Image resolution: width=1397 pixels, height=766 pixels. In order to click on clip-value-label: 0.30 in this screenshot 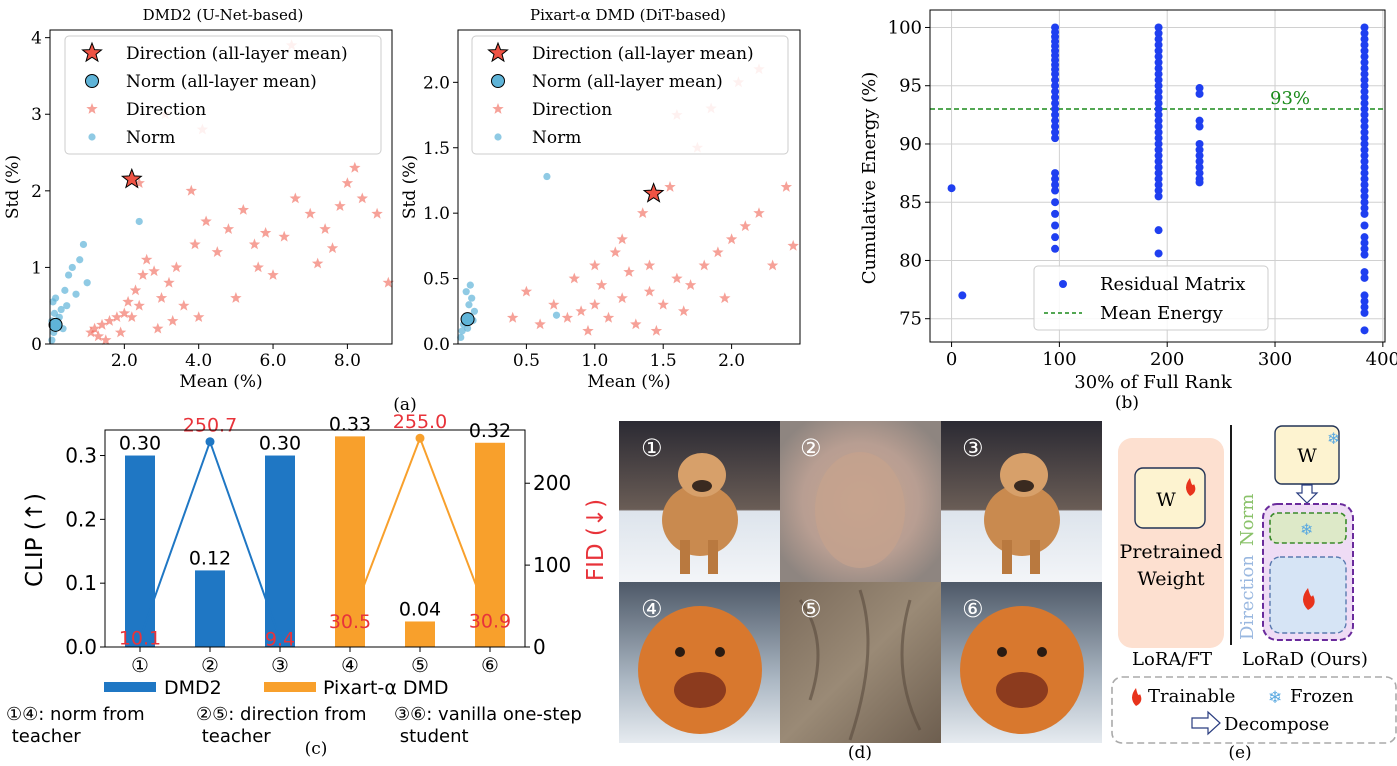, I will do `click(140, 444)`.